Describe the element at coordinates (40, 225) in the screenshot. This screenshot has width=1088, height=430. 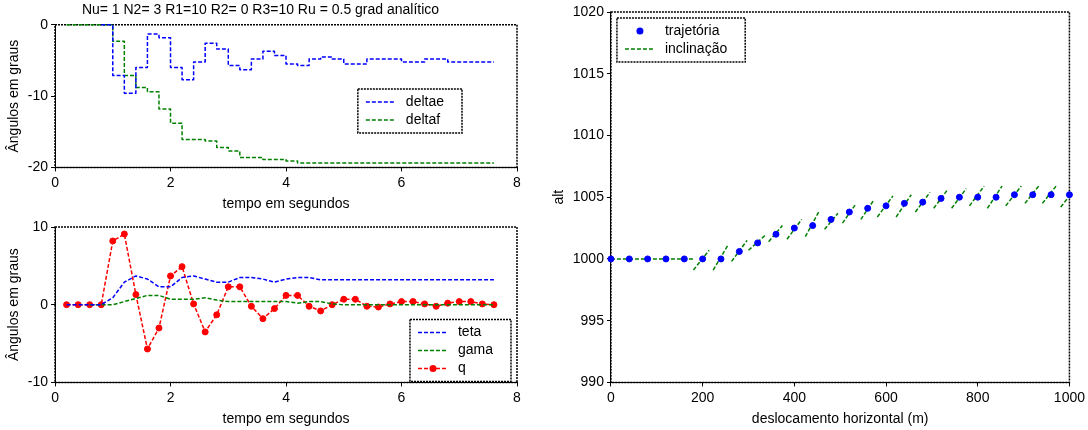
I see `y-tick-label: 10` at that location.